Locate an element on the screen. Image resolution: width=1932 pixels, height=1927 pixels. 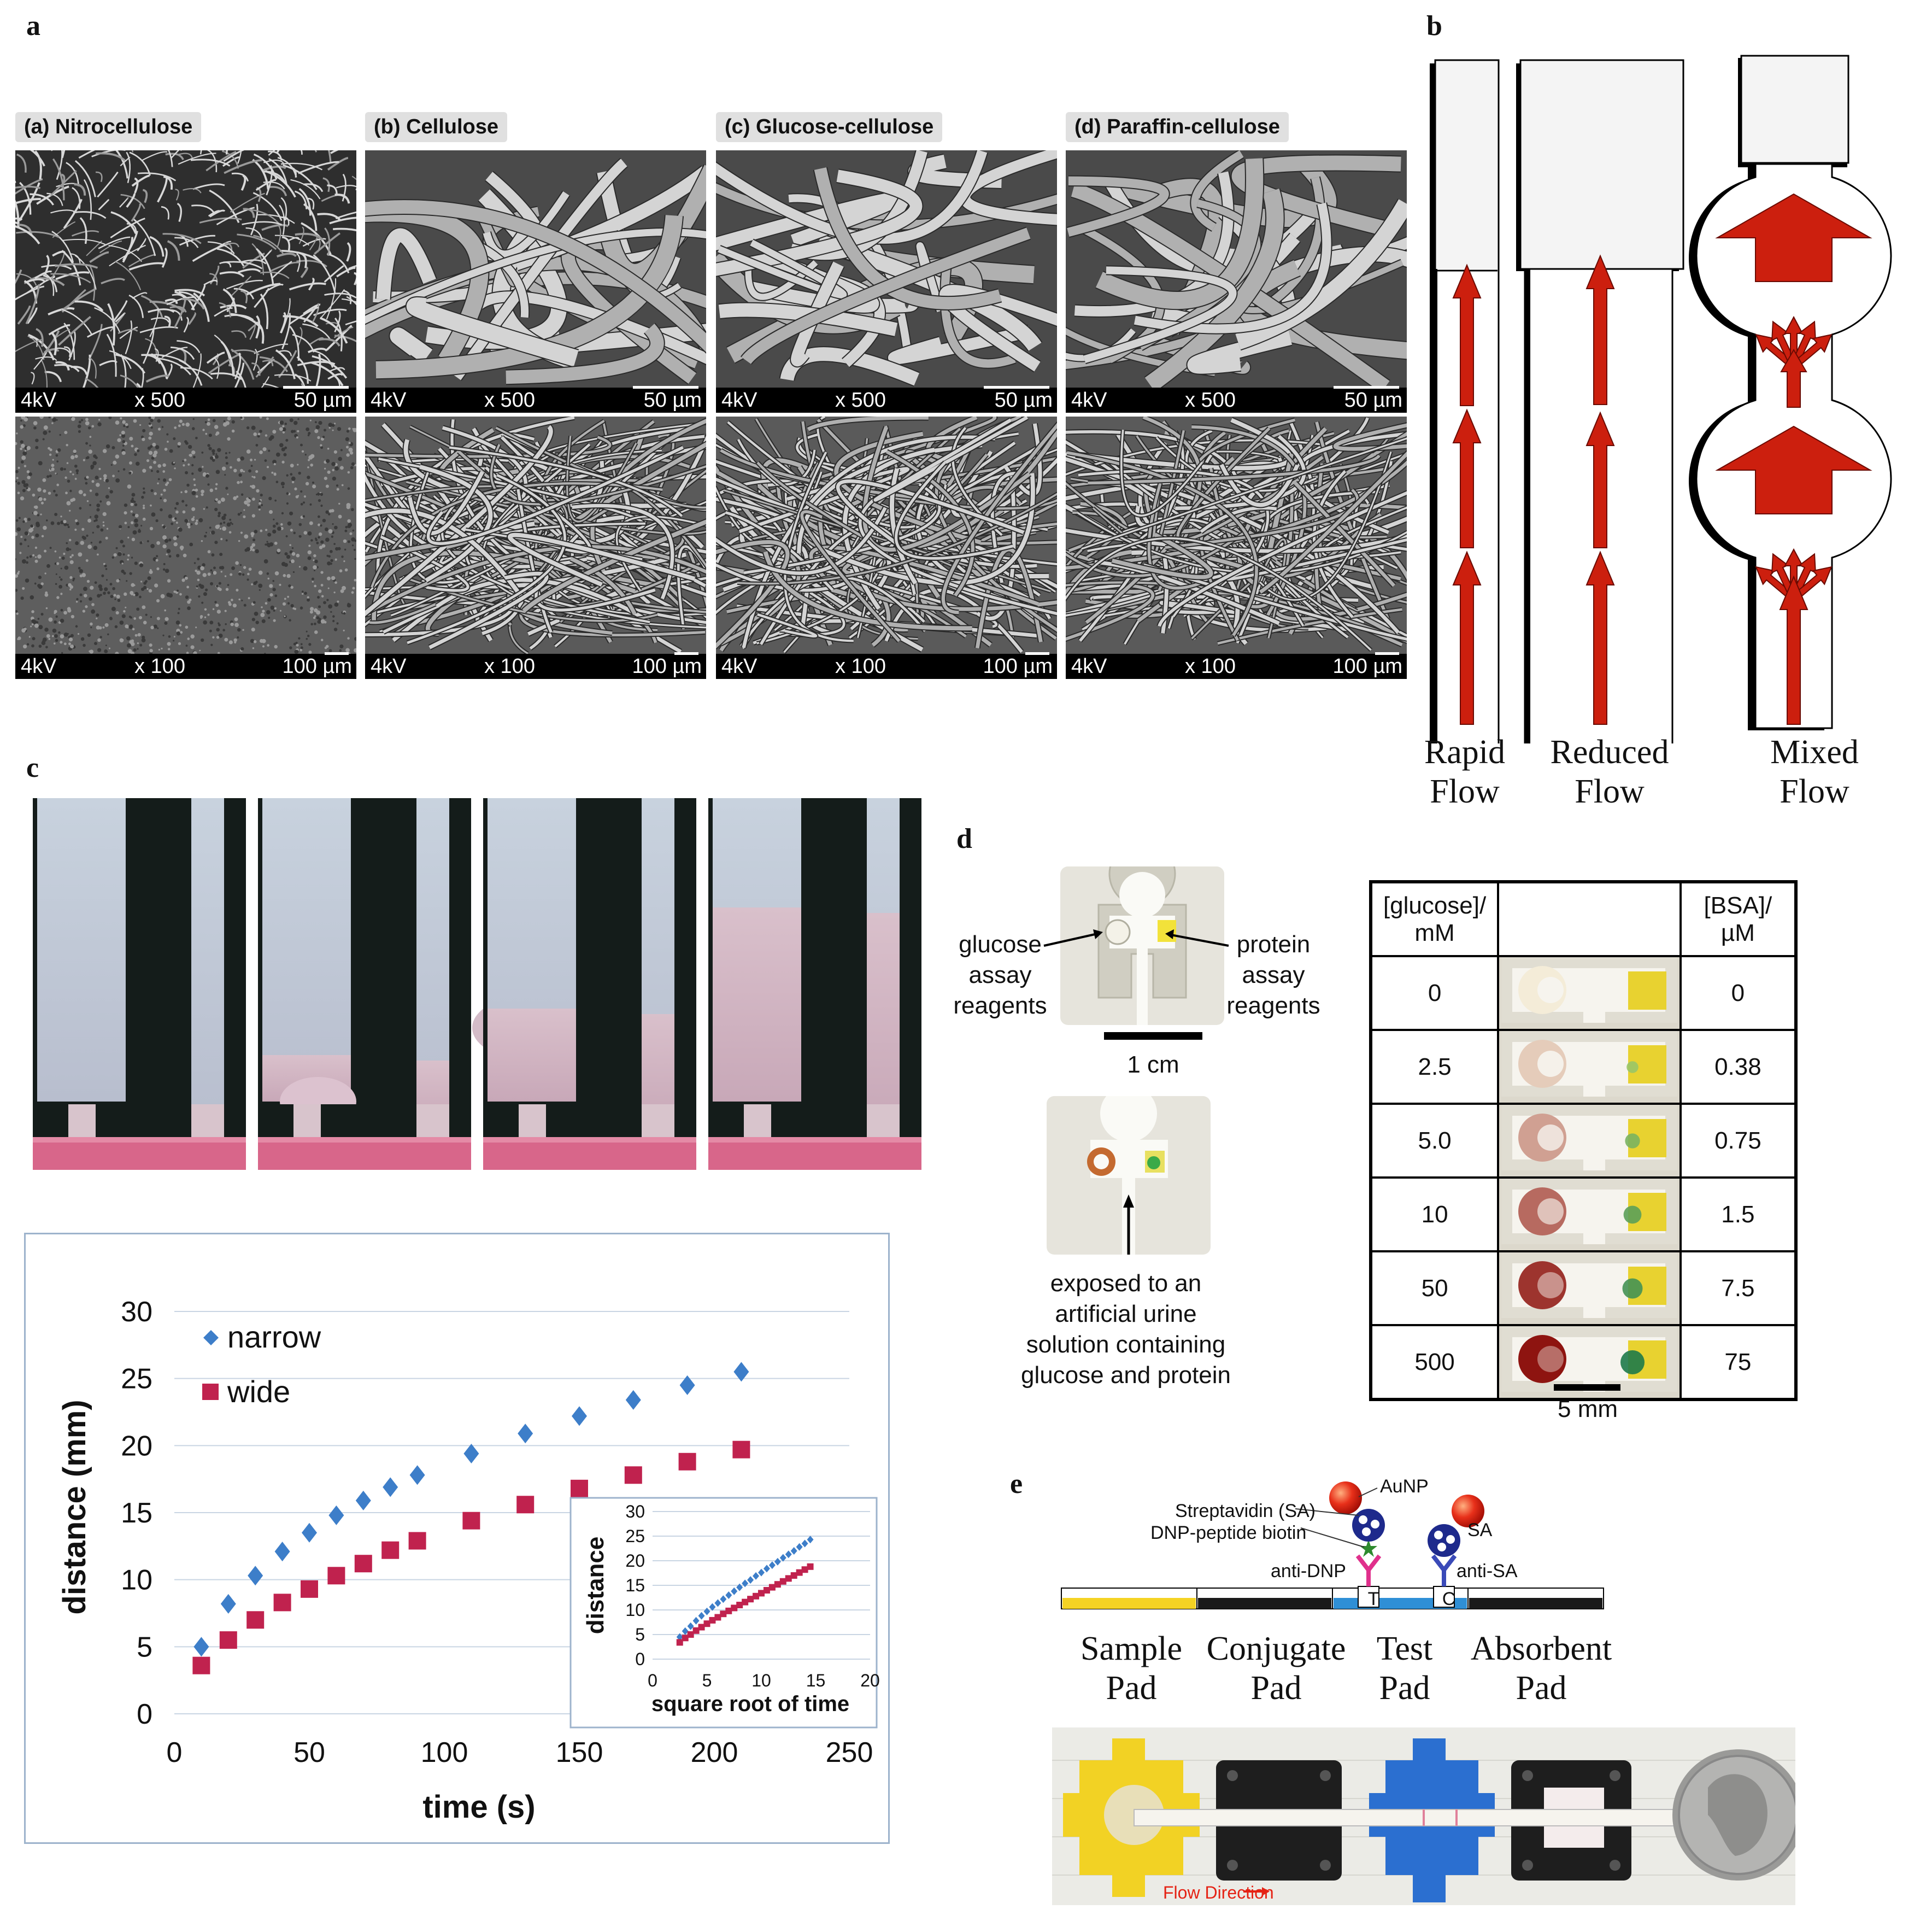
glucose-cell: 50 is located at coordinates (1434, 1288).